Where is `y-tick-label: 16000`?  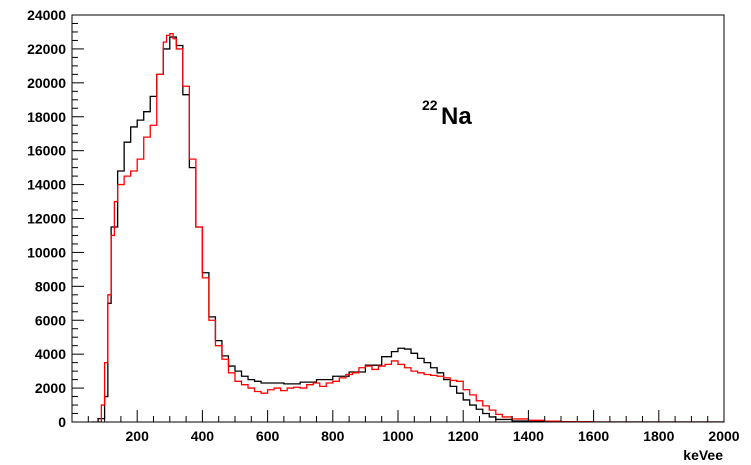
y-tick-label: 16000 is located at coordinates (46, 151).